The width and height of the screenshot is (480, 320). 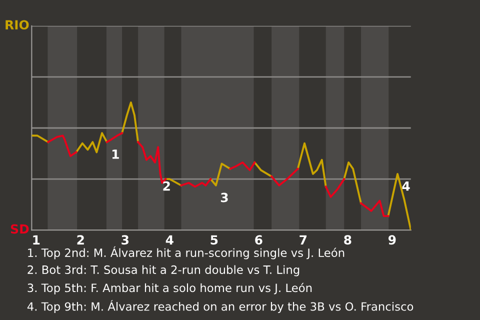 I want to click on text: 2. Bot 3rd: T. Sousa hit a 2-run double vs T. Ling, so click(x=164, y=270).